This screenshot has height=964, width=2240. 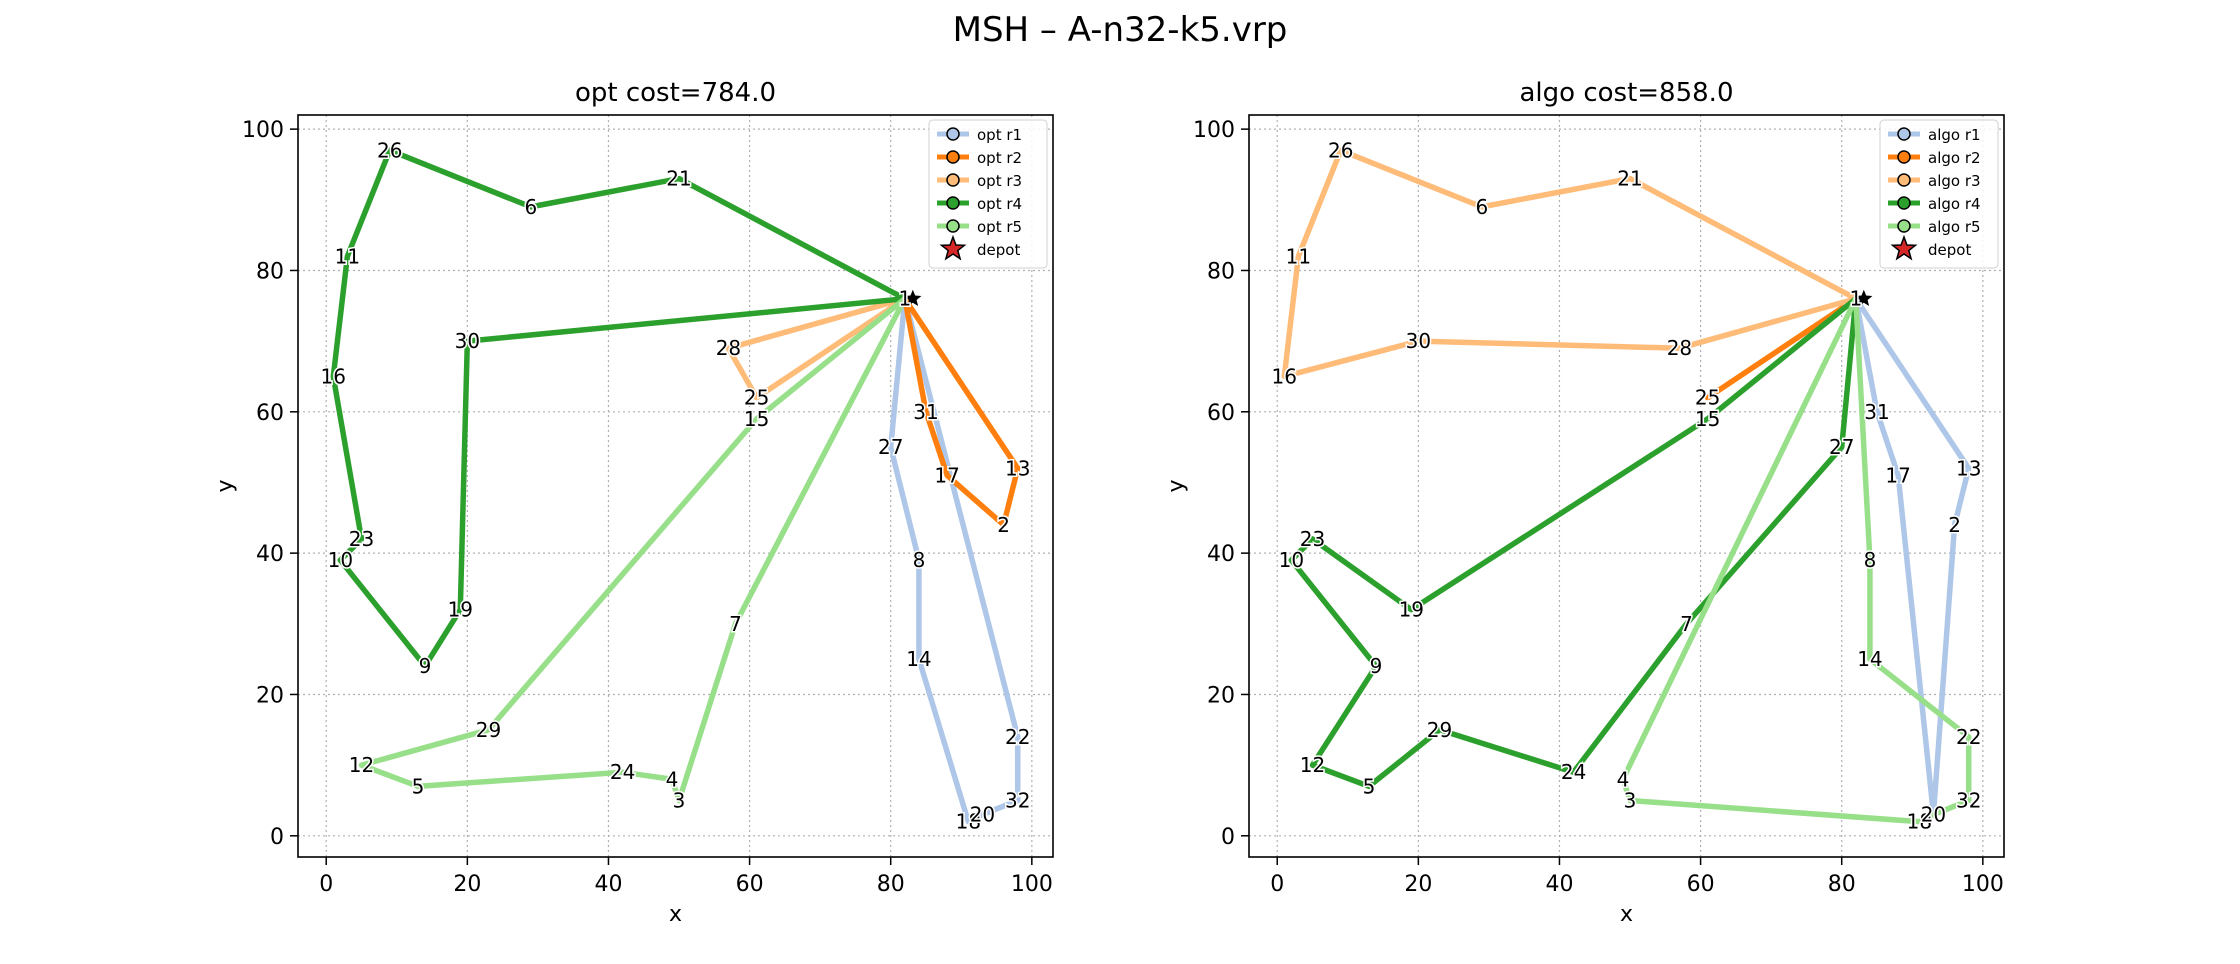 I want to click on legend-entry: opt r4, so click(x=999, y=204).